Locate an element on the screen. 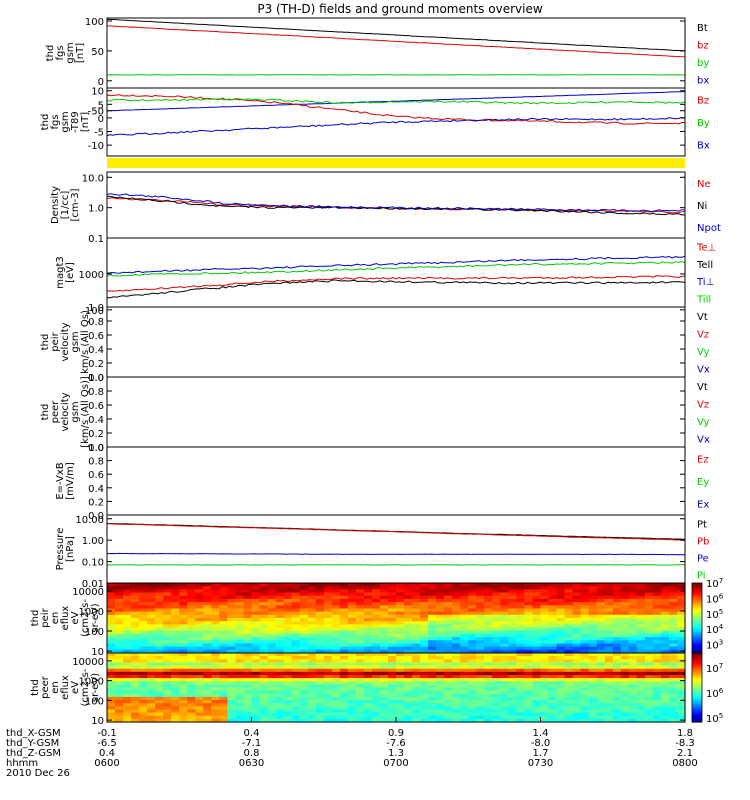  footer-row-value: 0730 is located at coordinates (540, 763).